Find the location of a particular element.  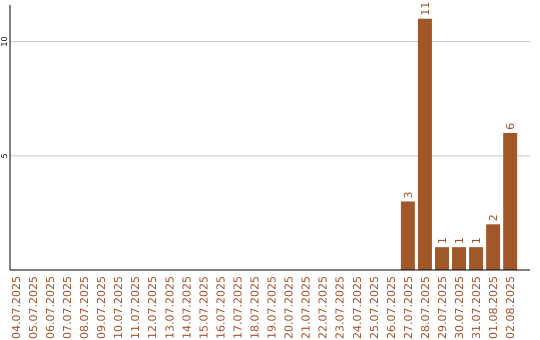

x-tick-label: 10.07.2025 is located at coordinates (119, 307).